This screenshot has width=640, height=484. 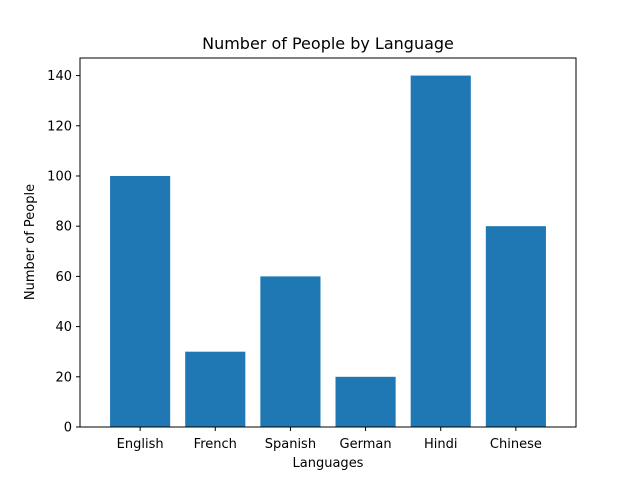 What do you see at coordinates (63, 252) in the screenshot?
I see `y-axis: 0 20 40 60 80 100 120 140` at bounding box center [63, 252].